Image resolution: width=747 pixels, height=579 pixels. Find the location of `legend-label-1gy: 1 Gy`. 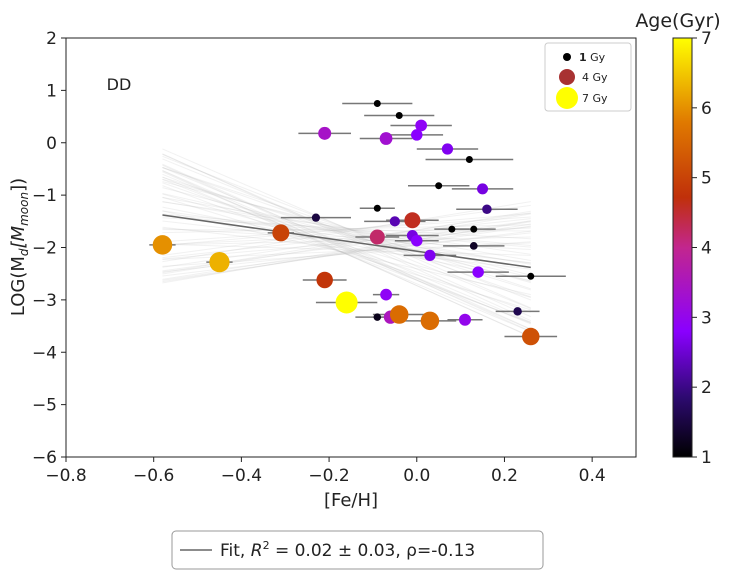

legend-label-1gy: 1 Gy is located at coordinates (592, 57).